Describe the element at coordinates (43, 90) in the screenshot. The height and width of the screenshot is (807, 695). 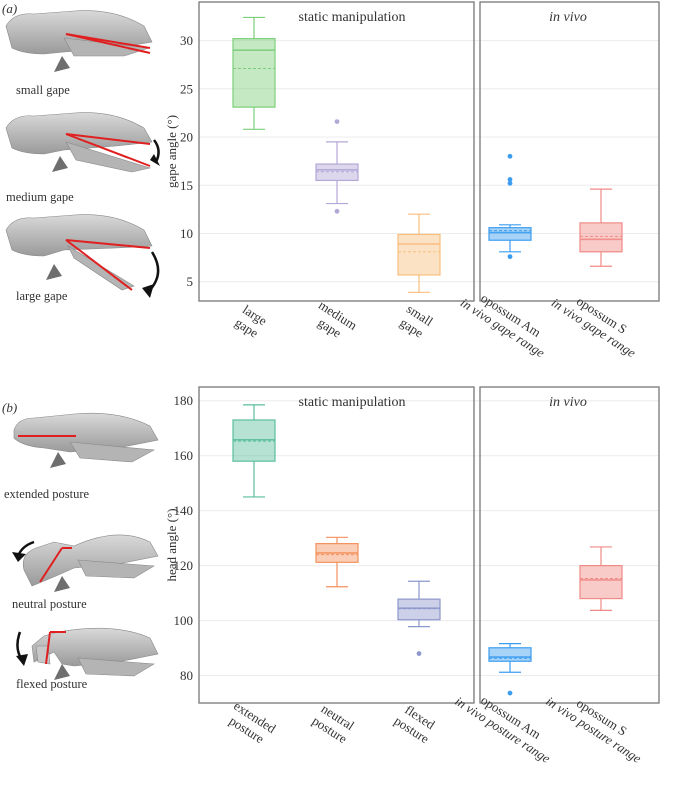
I see `skull-caption: small gape` at that location.